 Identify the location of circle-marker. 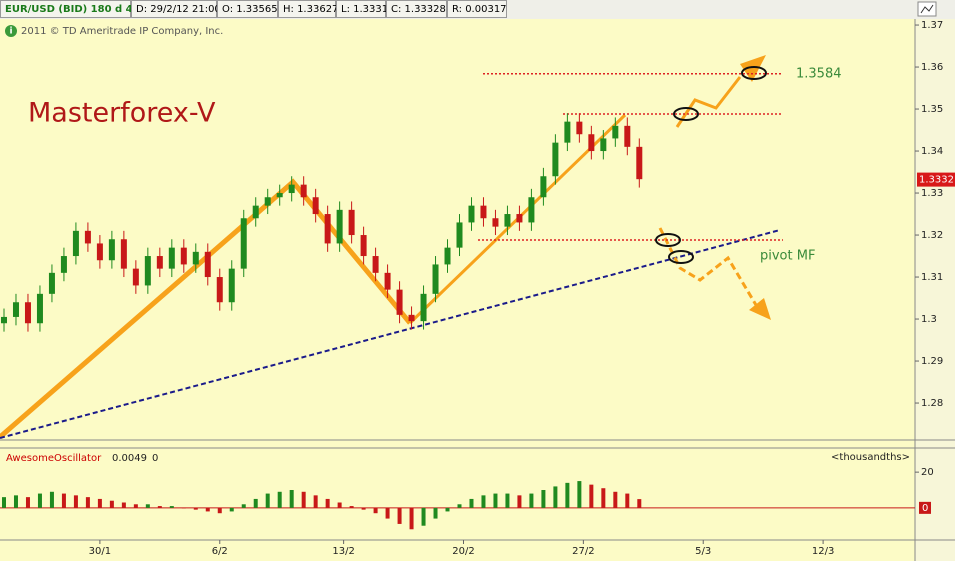
(668, 240).